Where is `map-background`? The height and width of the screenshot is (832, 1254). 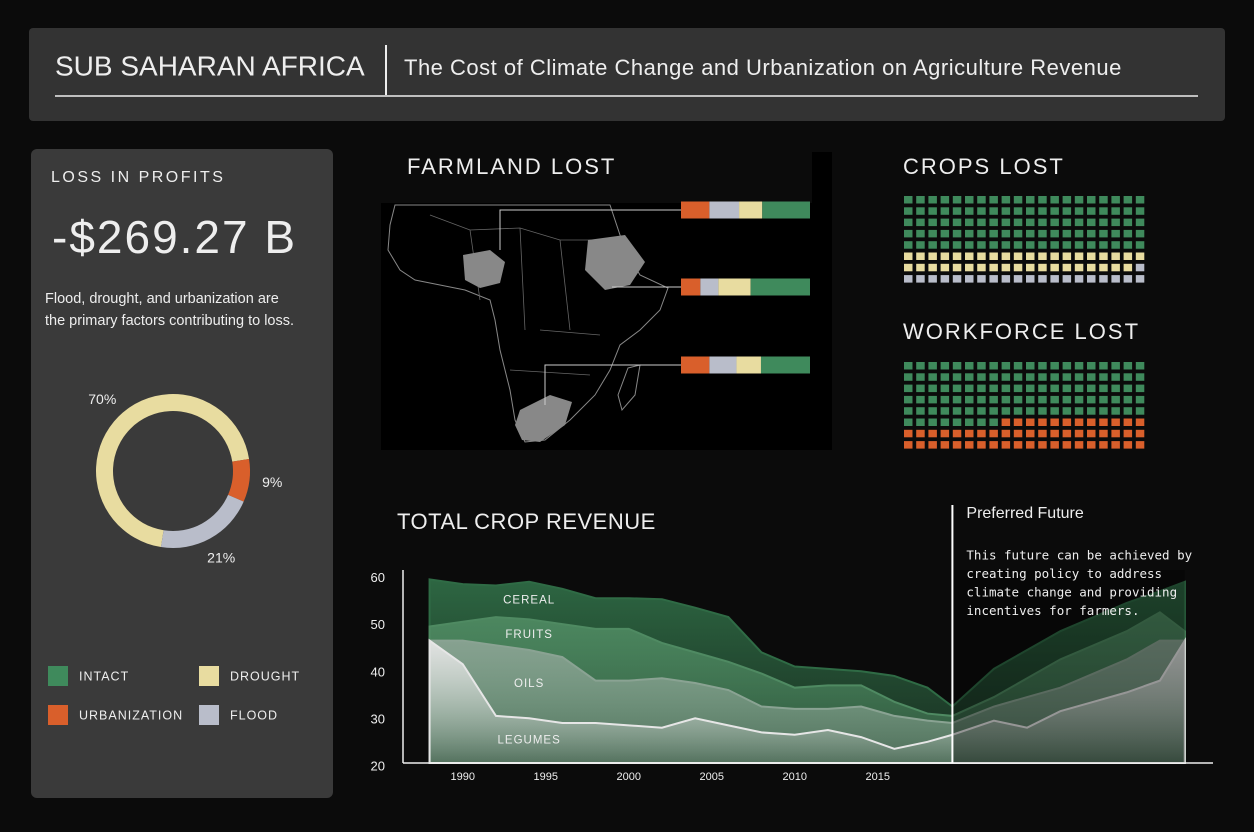 map-background is located at coordinates (822, 182).